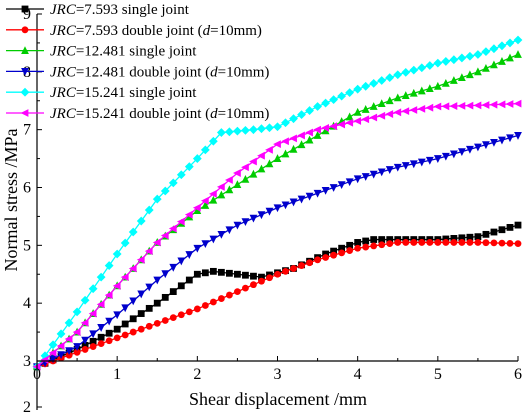 The height and width of the screenshot is (416, 526). Describe the element at coordinates (27, 245) in the screenshot. I see `y-tick-label: 5` at that location.